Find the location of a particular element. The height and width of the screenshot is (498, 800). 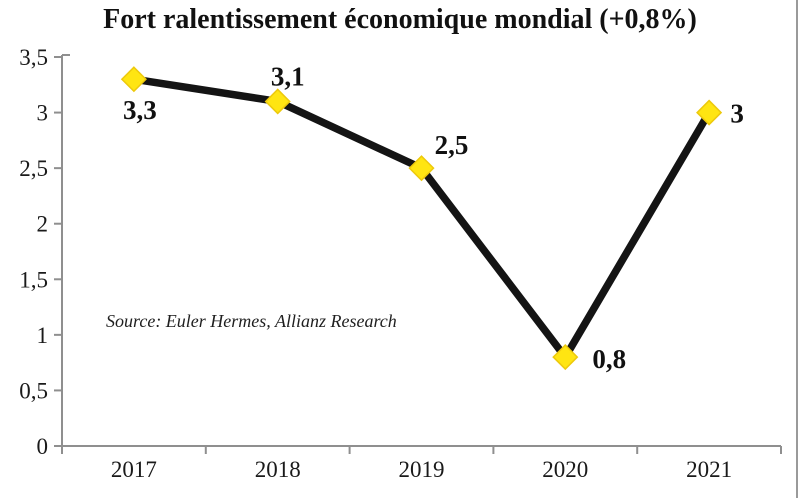

data-point-label: 3 is located at coordinates (737, 114).